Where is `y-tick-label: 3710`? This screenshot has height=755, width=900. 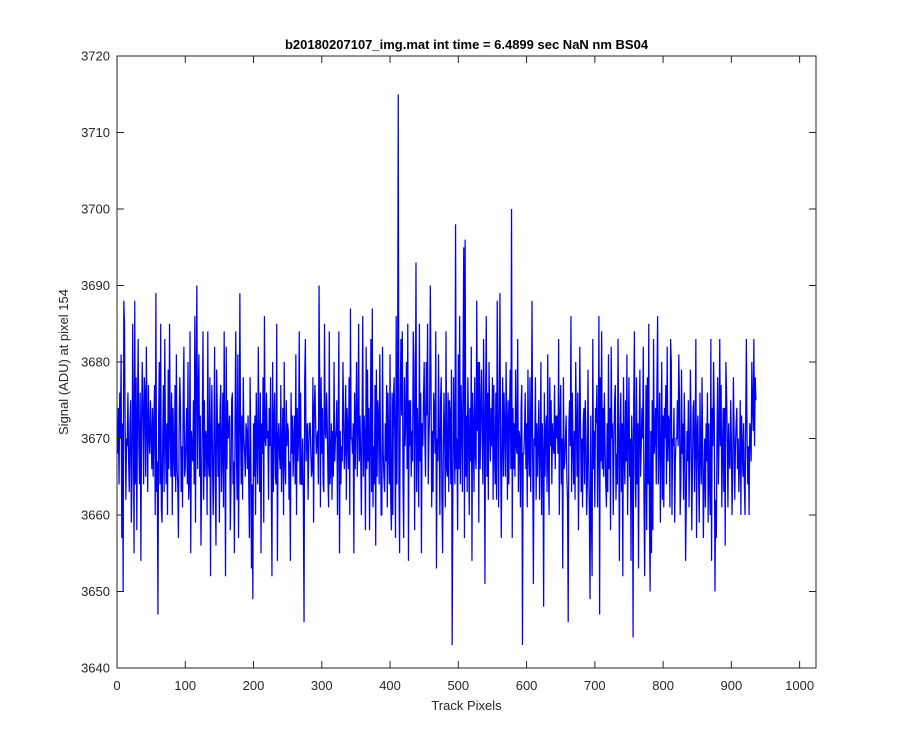 y-tick-label: 3710 is located at coordinates (95, 132).